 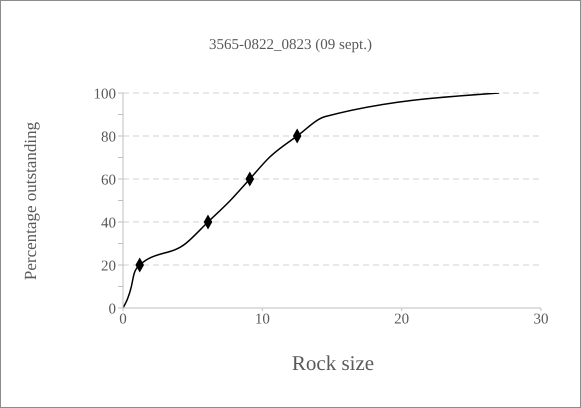 I want to click on y-tick-label: 40, so click(x=108, y=223).